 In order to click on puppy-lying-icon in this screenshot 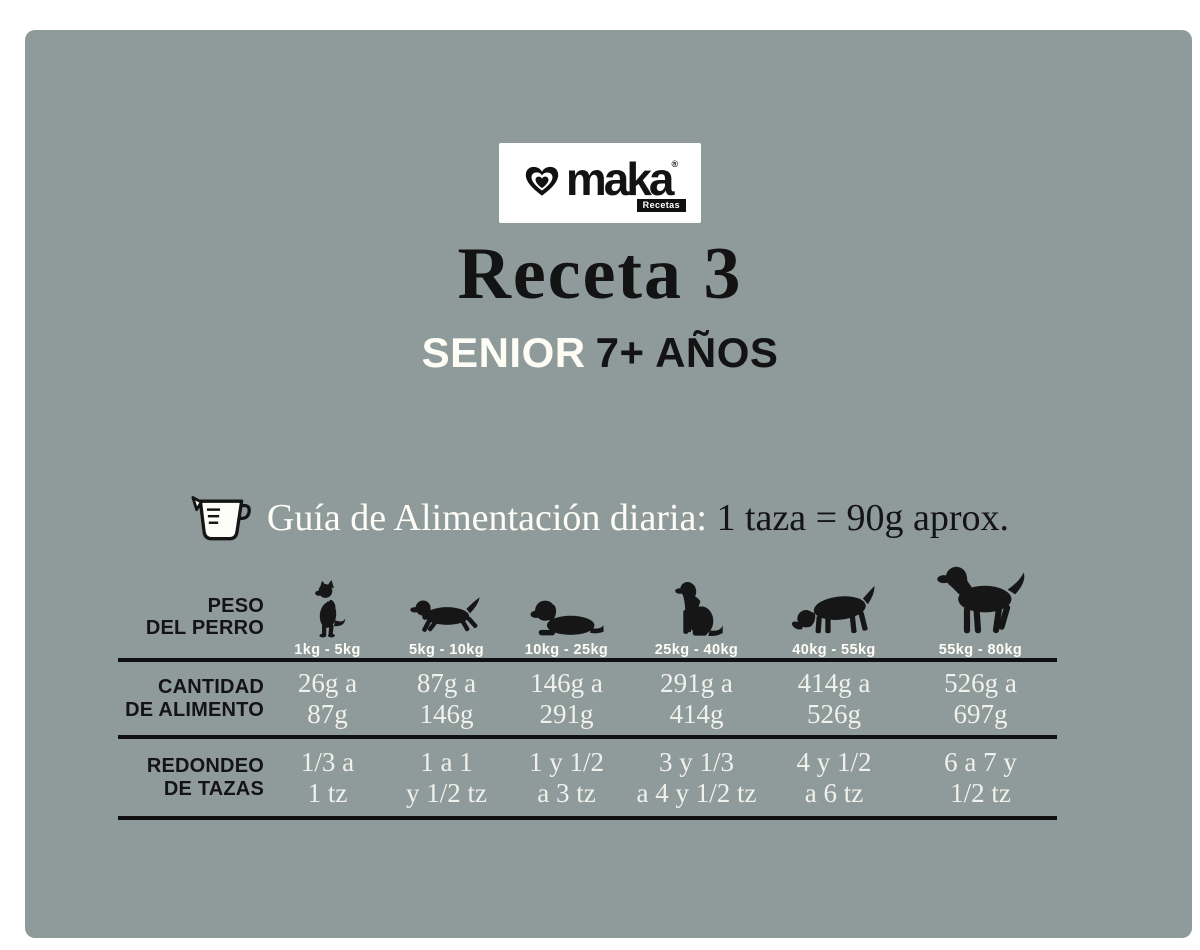, I will do `click(566, 618)`.